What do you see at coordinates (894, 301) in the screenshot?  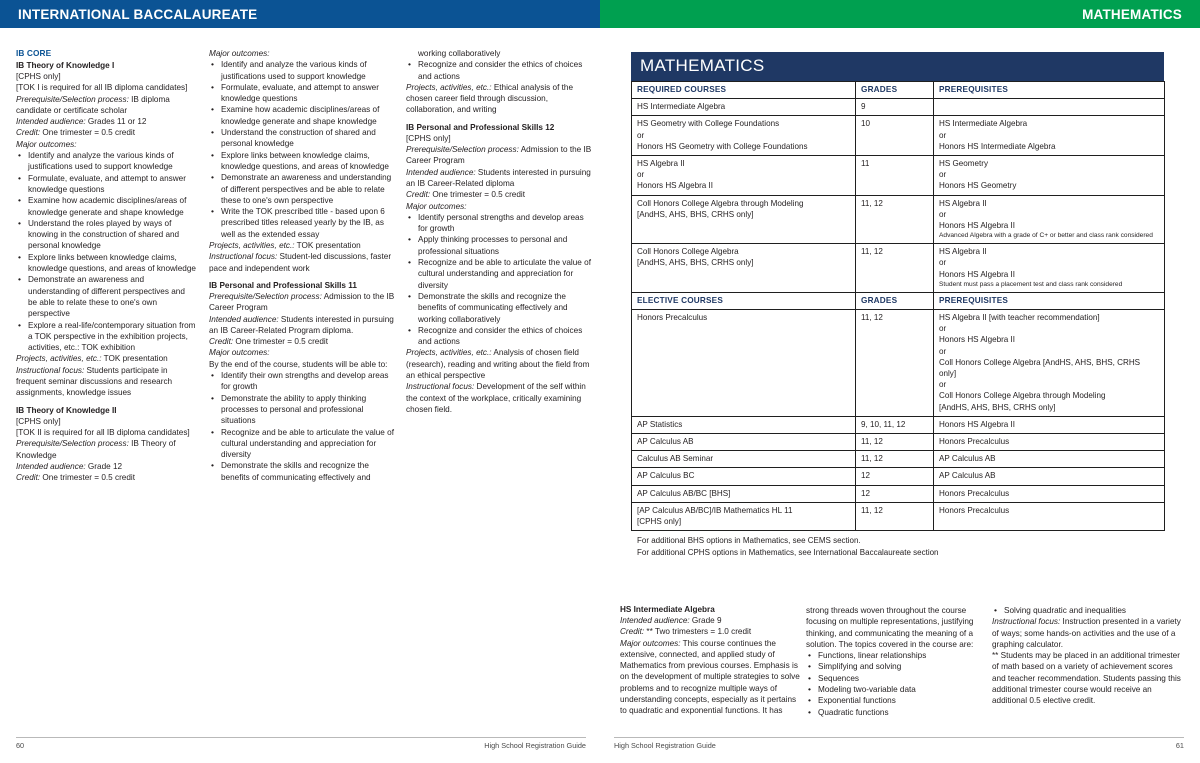 I see `column-header-grades: GRADES` at bounding box center [894, 301].